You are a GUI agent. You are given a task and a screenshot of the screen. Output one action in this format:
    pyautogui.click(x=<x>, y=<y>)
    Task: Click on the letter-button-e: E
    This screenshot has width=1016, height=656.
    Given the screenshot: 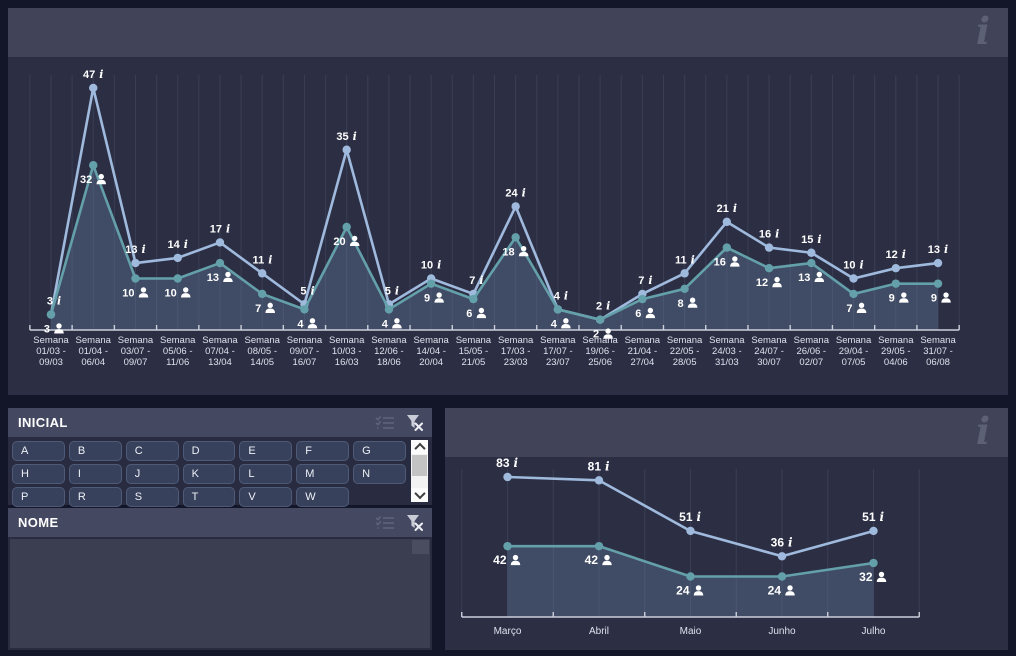 What is the action you would take?
    pyautogui.click(x=266, y=451)
    